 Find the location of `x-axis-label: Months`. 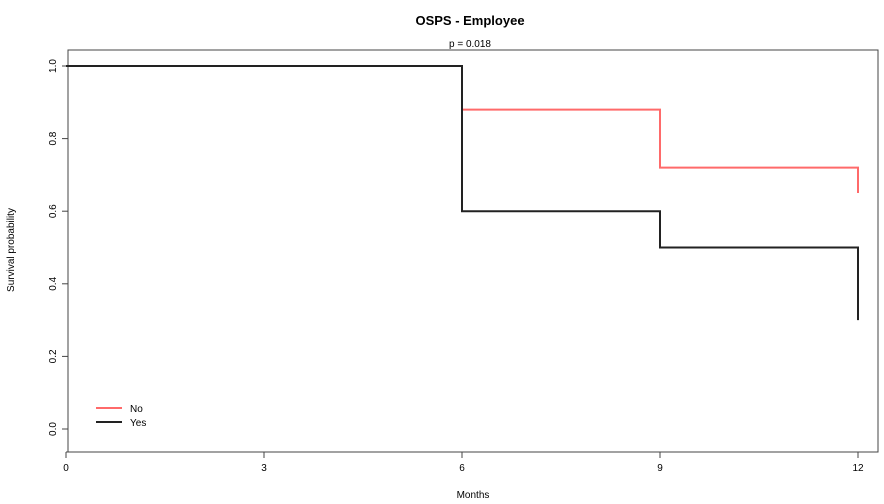

x-axis-label: Months is located at coordinates (473, 495).